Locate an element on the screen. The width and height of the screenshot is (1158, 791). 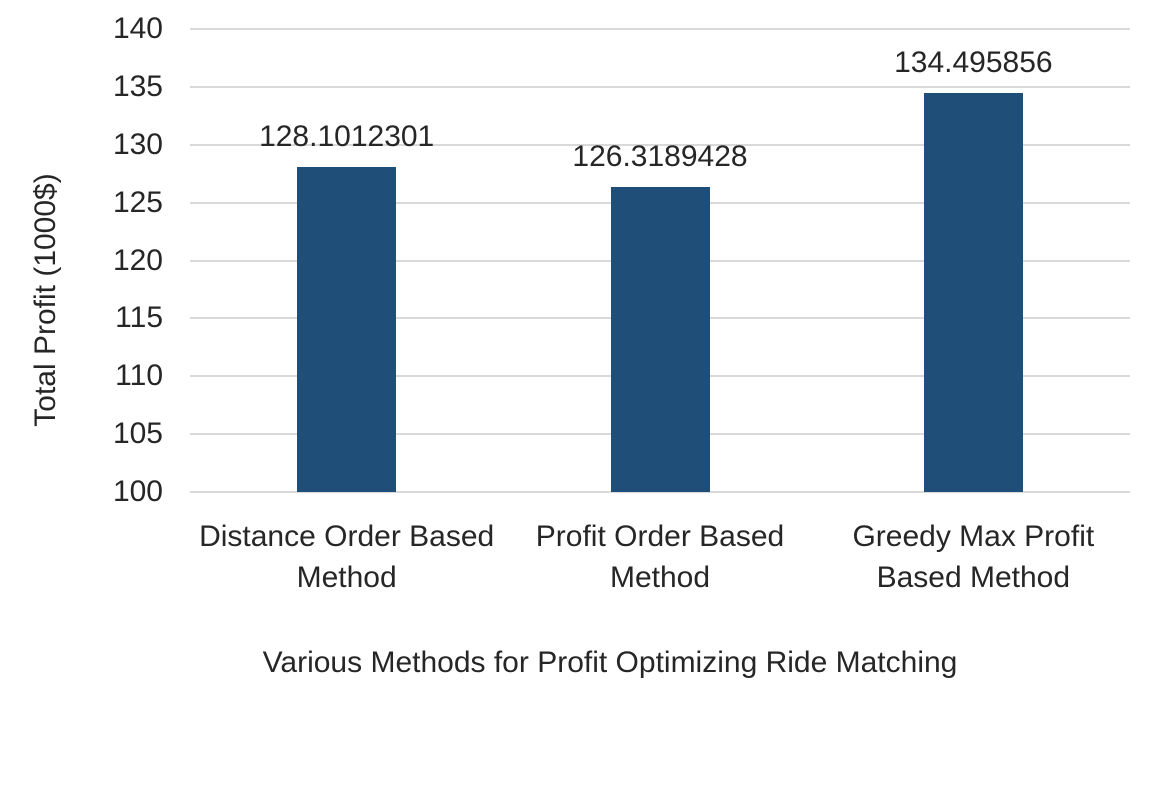
x-axis-category-label-3: Greedy Max Profit Based Method is located at coordinates (973, 557).